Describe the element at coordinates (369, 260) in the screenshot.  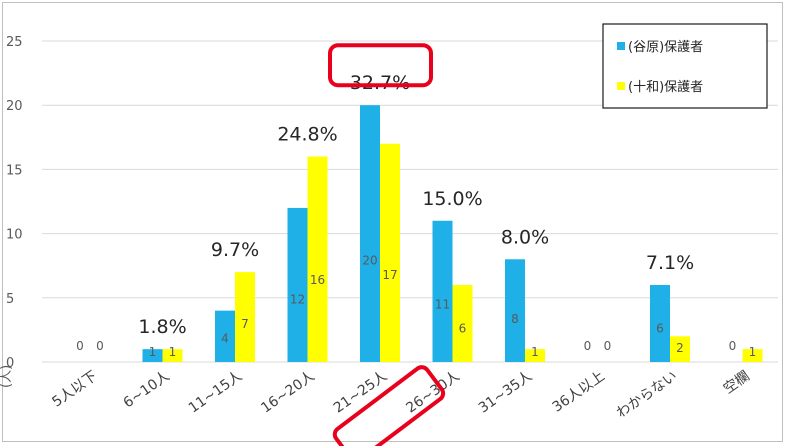
I see `value-label: 20` at that location.